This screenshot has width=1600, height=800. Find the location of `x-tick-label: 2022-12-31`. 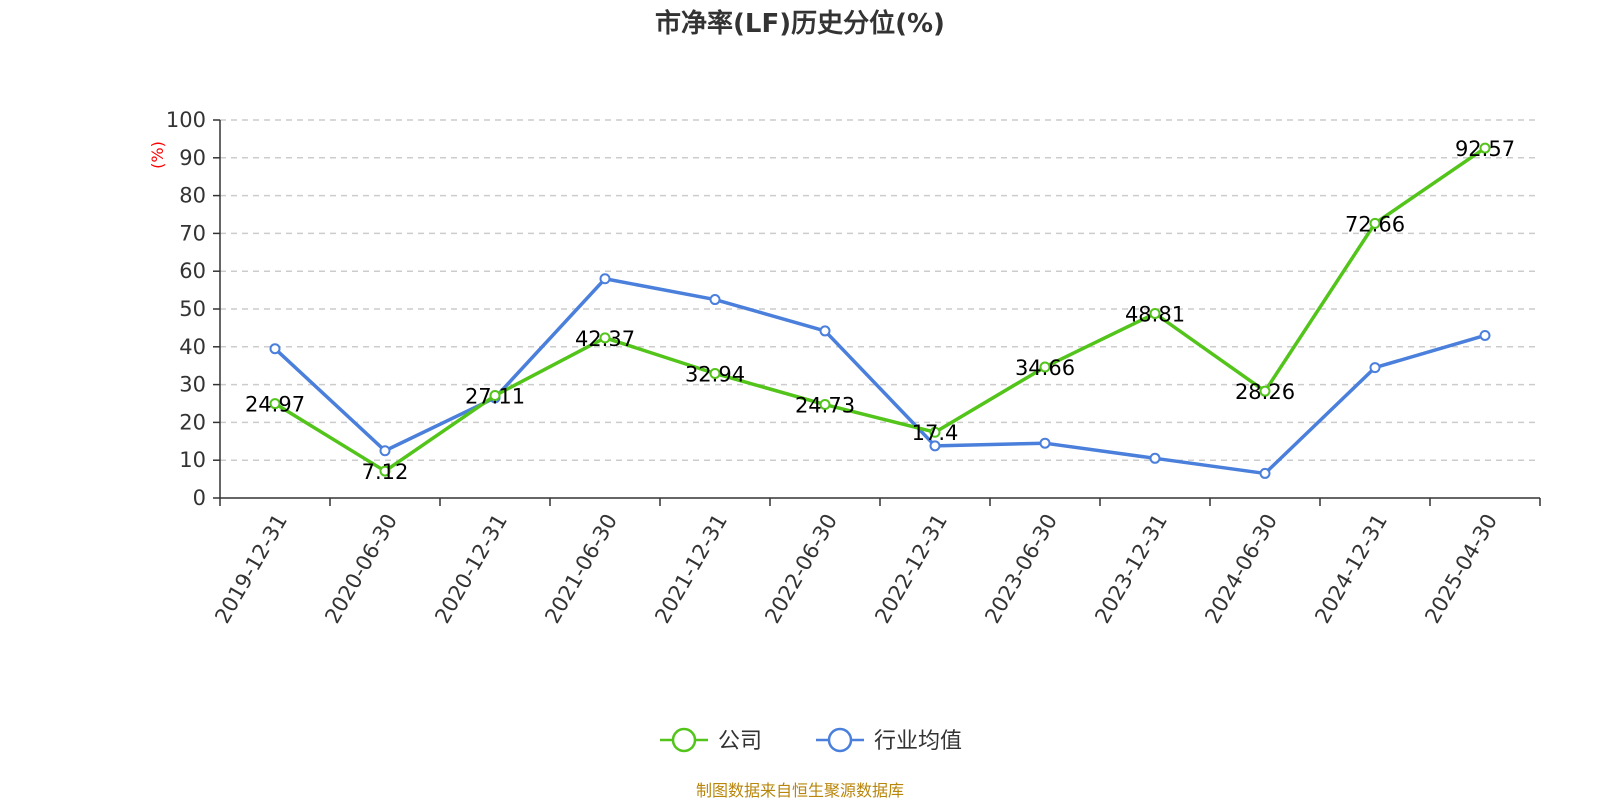

x-tick-label: 2022-12-31 is located at coordinates (911, 569).